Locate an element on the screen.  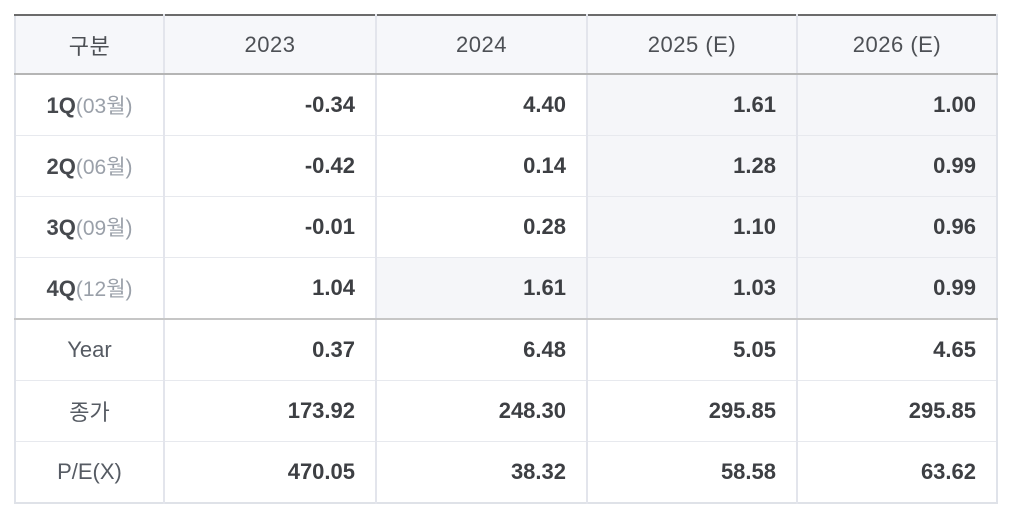
row-label-2q: 2Q(06월) is located at coordinates (90, 166).